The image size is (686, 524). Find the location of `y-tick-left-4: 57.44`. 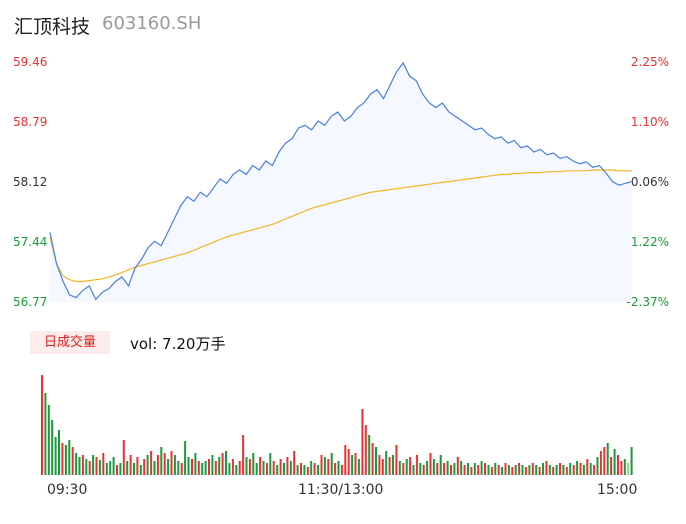

y-tick-left-4: 57.44 is located at coordinates (30, 242).